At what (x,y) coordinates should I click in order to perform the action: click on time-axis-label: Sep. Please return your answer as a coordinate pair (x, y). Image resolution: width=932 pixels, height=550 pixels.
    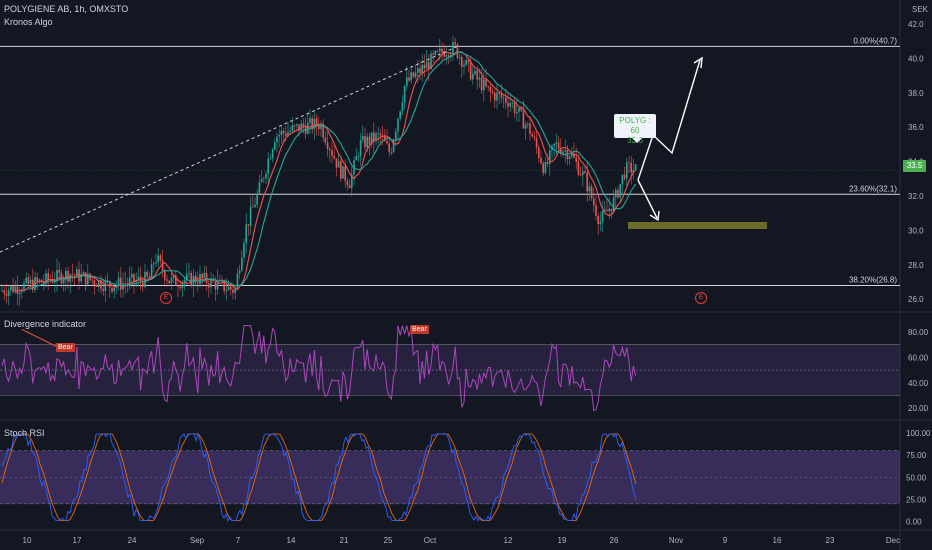
    Looking at the image, I should click on (197, 540).